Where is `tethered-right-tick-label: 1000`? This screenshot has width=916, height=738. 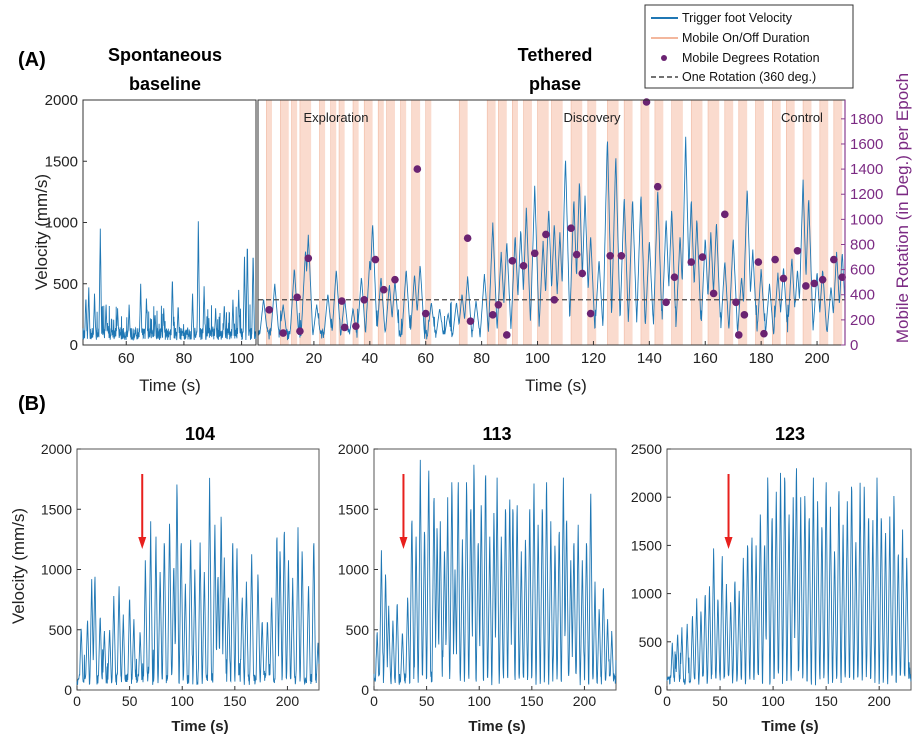 tethered-right-tick-label: 1000 is located at coordinates (866, 219).